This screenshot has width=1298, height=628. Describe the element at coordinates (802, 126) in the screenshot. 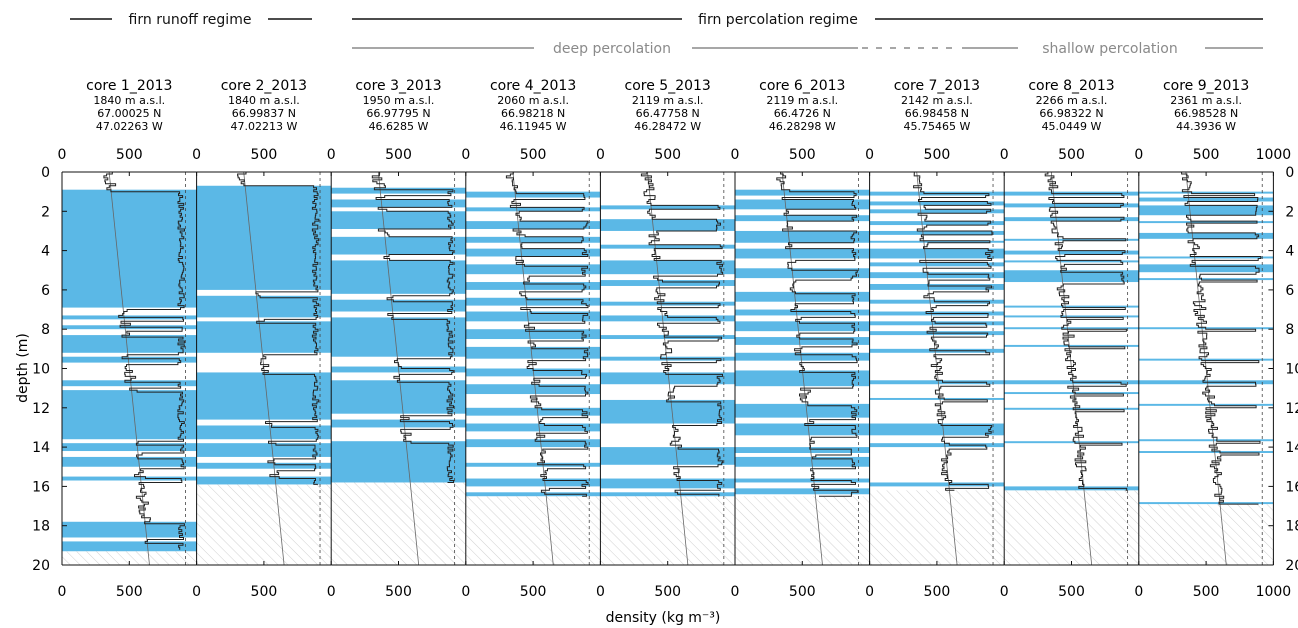

I see `core-longitude: 46.28298 W` at that location.